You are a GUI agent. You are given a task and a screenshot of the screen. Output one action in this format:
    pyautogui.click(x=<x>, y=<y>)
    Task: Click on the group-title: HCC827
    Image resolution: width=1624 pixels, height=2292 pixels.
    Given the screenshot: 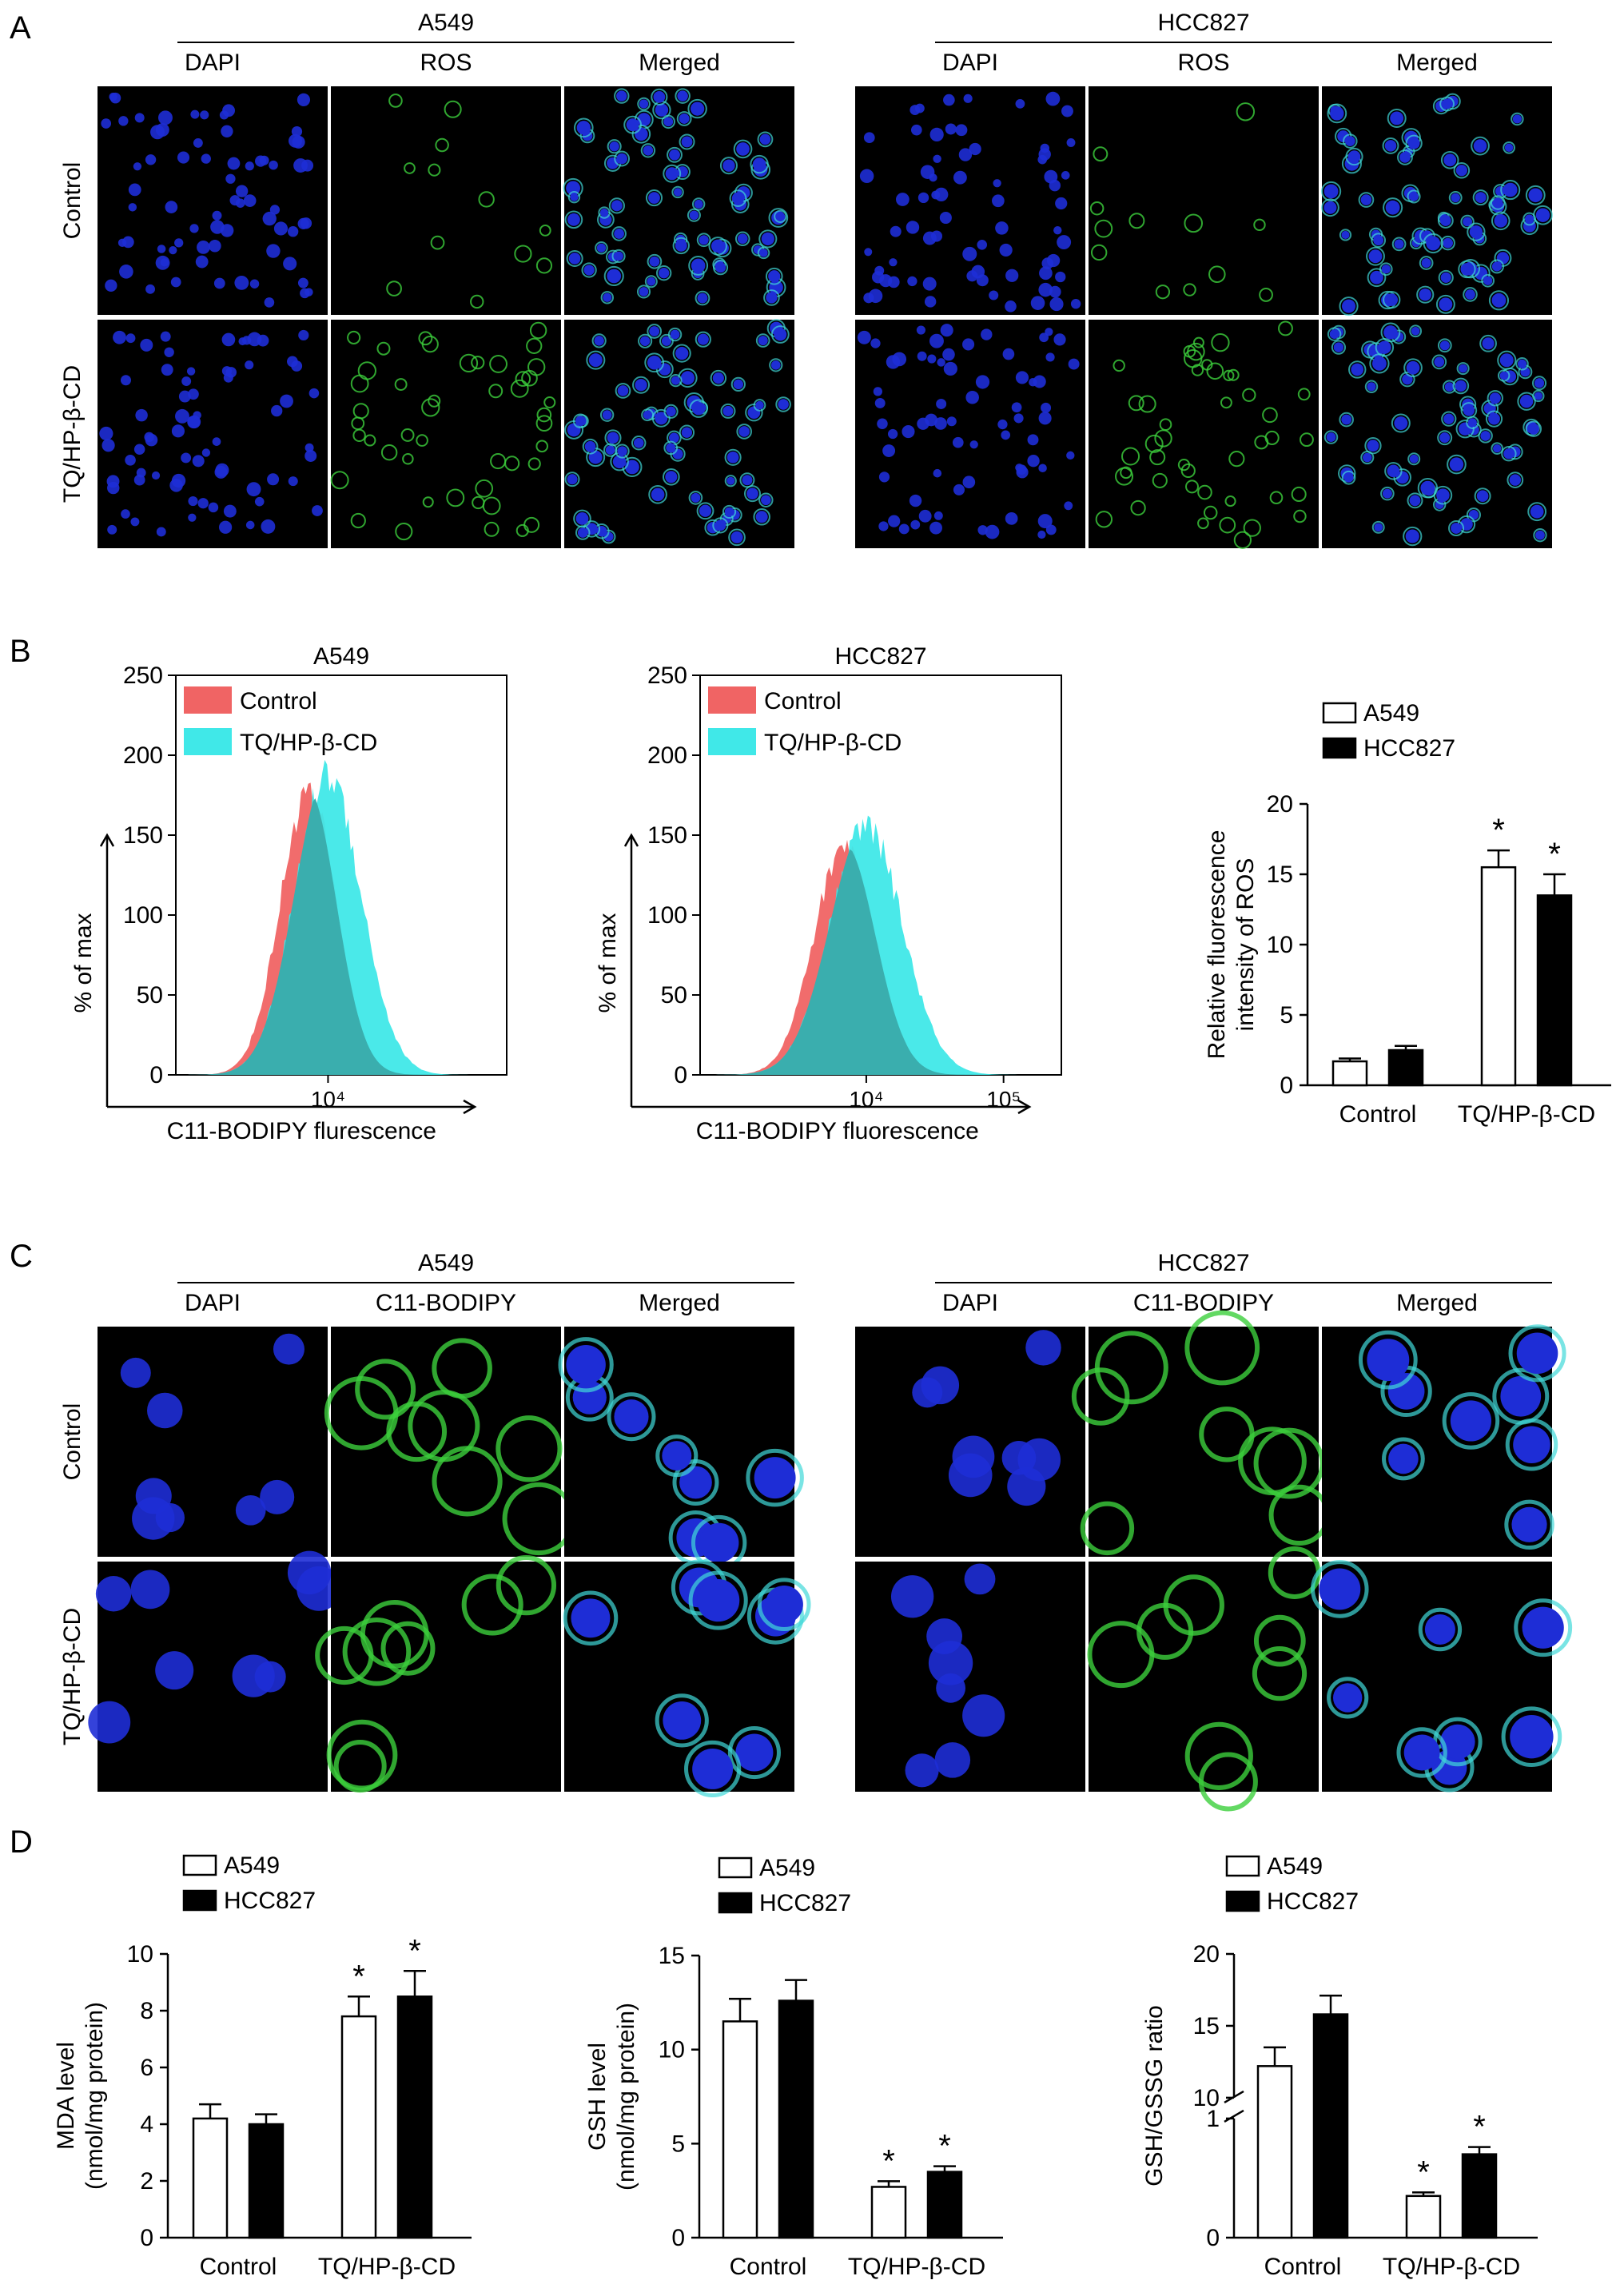 What is the action you would take?
    pyautogui.click(x=1203, y=1263)
    